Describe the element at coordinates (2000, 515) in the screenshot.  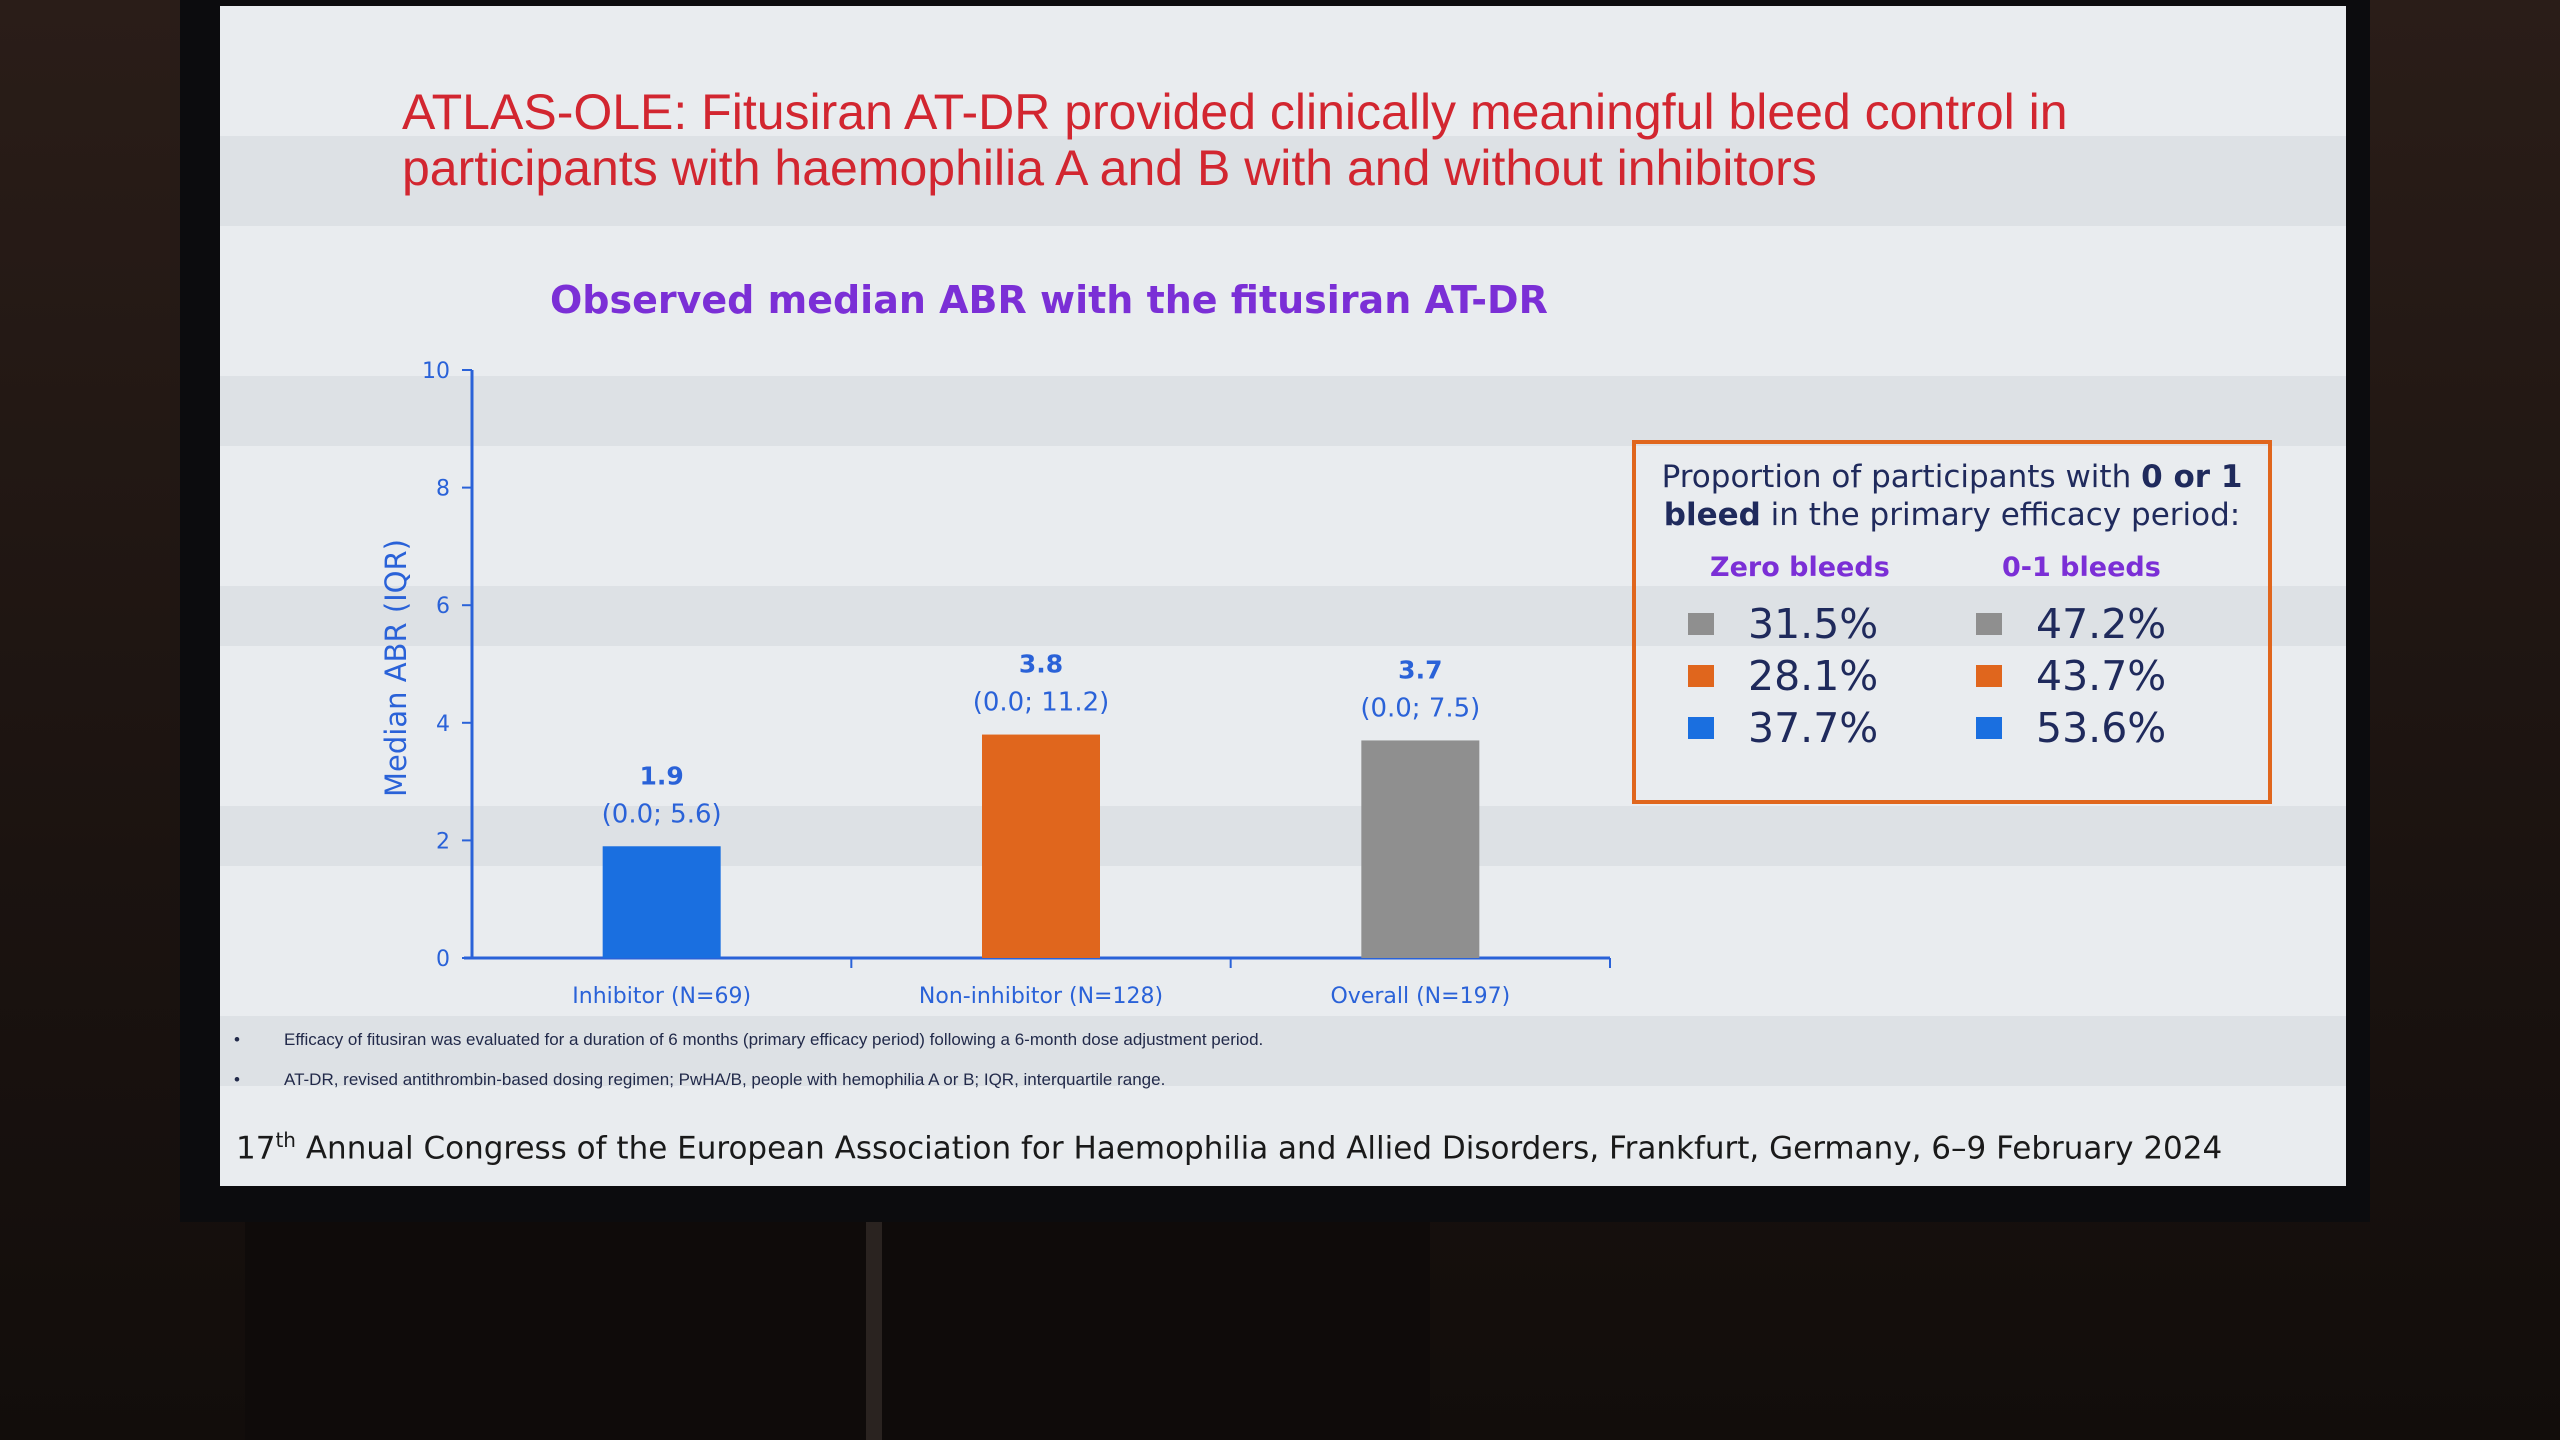
I see `box-heading-post: in the primary efficacy period:` at that location.